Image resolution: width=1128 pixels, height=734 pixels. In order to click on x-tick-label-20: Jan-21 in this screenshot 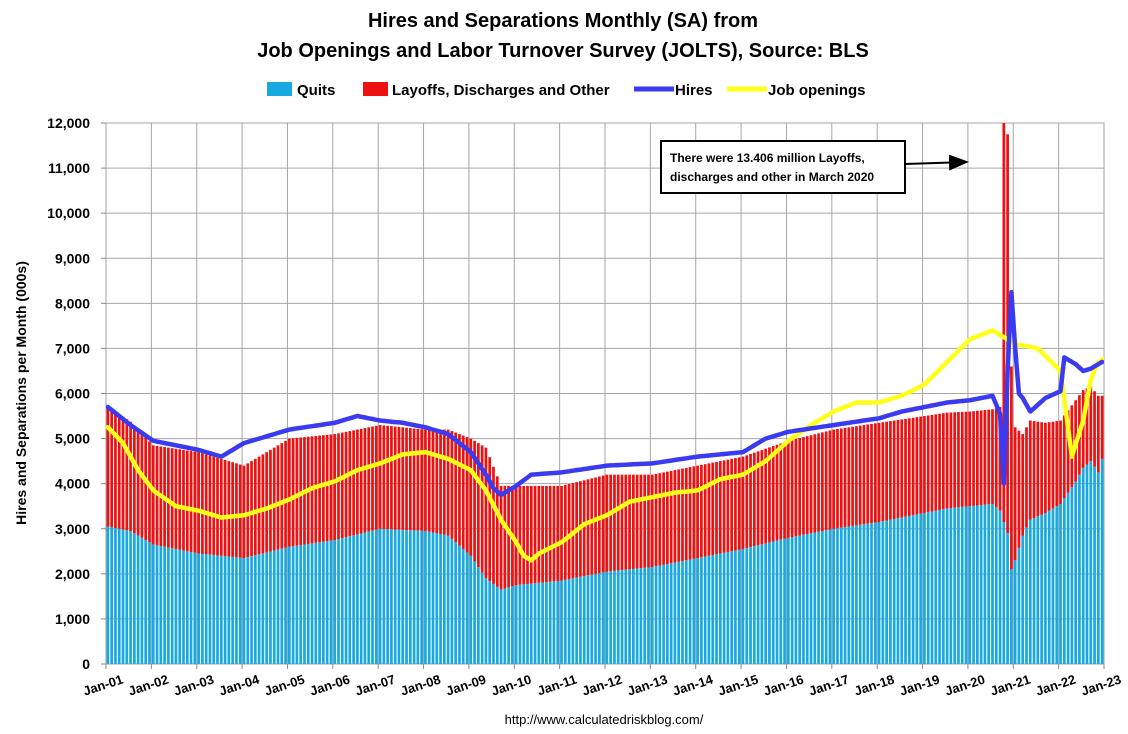, I will do `click(1010, 685)`.